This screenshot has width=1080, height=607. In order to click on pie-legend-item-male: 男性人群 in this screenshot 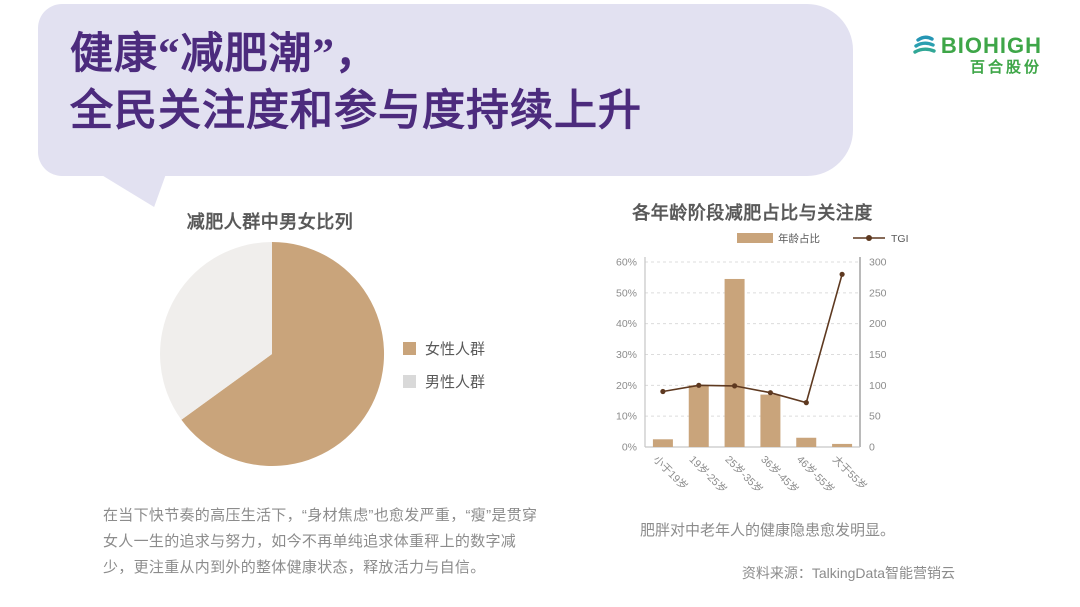, I will do `click(444, 381)`.